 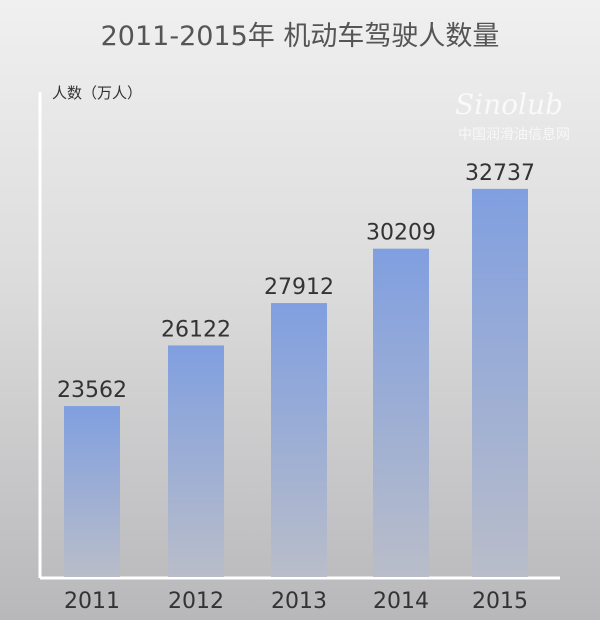 What do you see at coordinates (92, 390) in the screenshot?
I see `data-label: 23562` at bounding box center [92, 390].